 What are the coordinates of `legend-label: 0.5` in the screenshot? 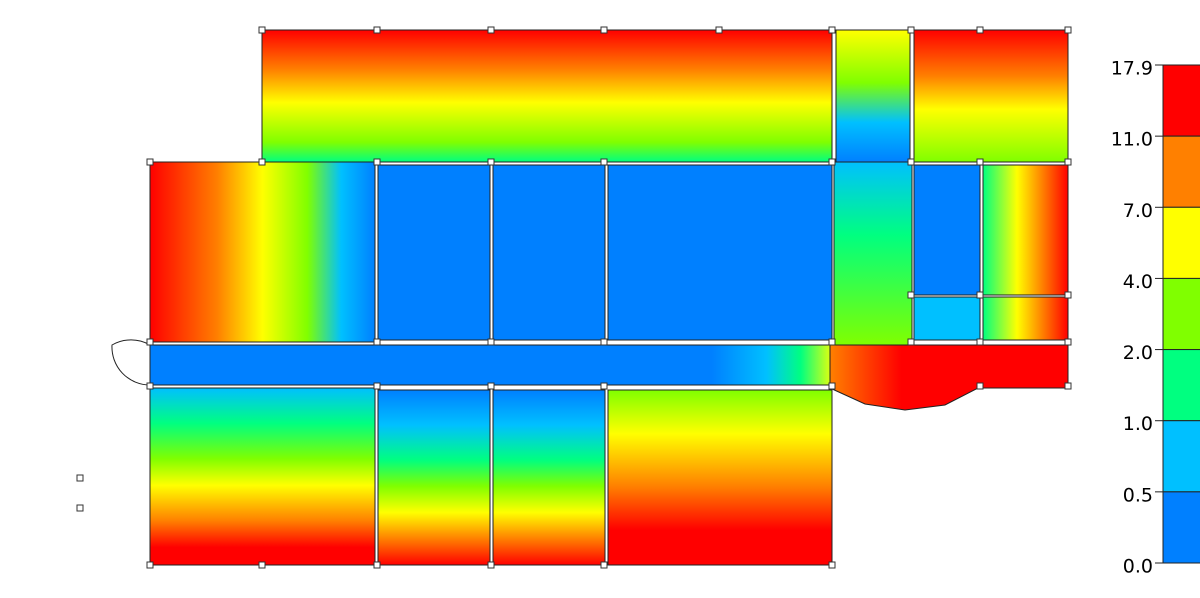 It's located at (1138, 495).